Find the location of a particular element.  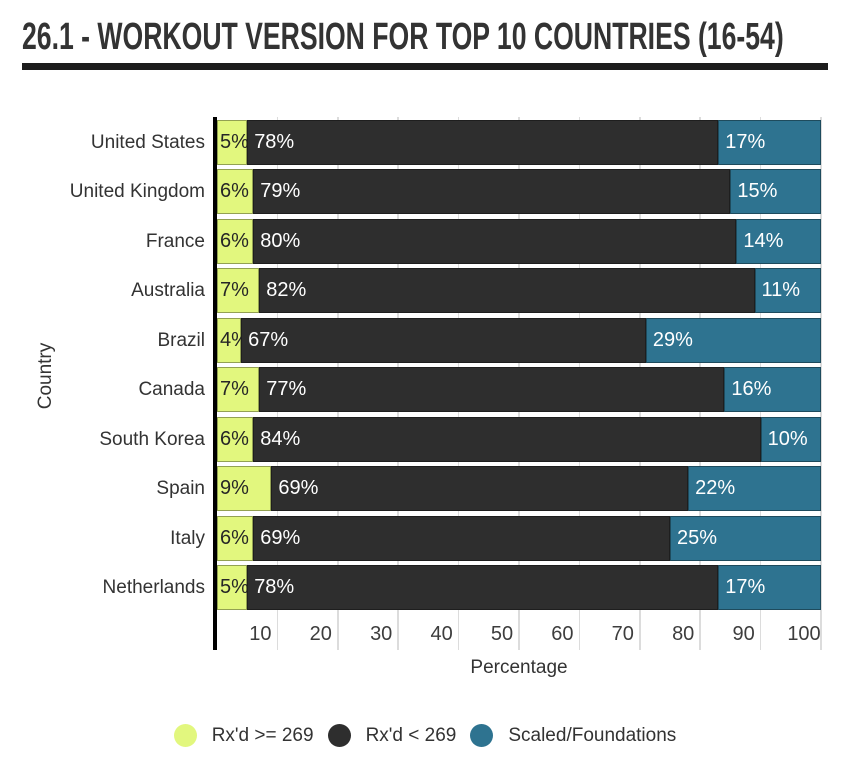

x-tick-label: 10 is located at coordinates (260, 634).